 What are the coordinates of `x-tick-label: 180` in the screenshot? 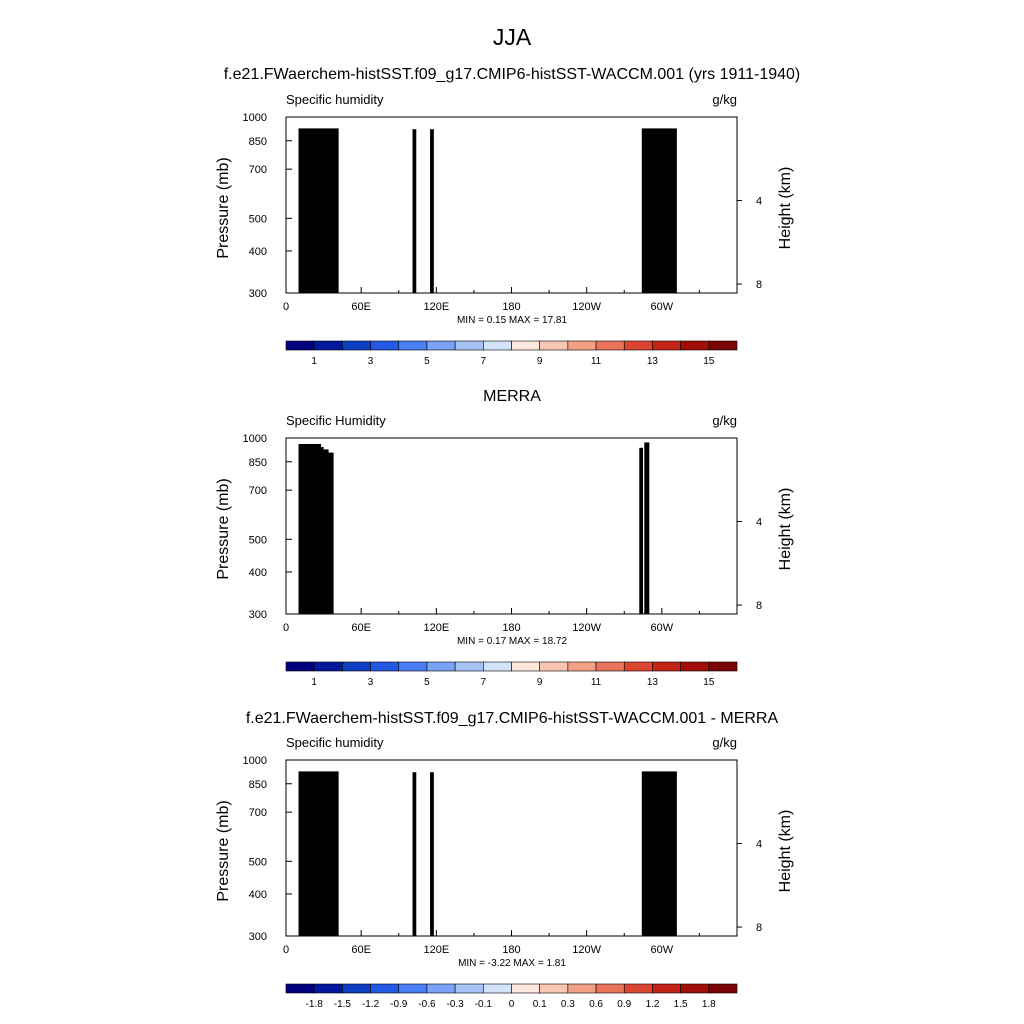 It's located at (511, 307).